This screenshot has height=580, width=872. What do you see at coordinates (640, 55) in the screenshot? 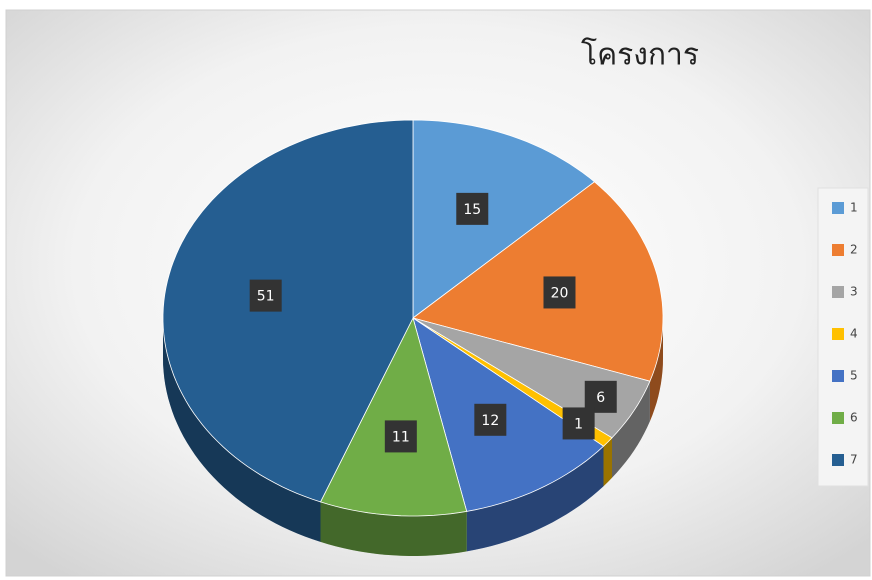
I see `chart-title: โครงการ` at bounding box center [640, 55].